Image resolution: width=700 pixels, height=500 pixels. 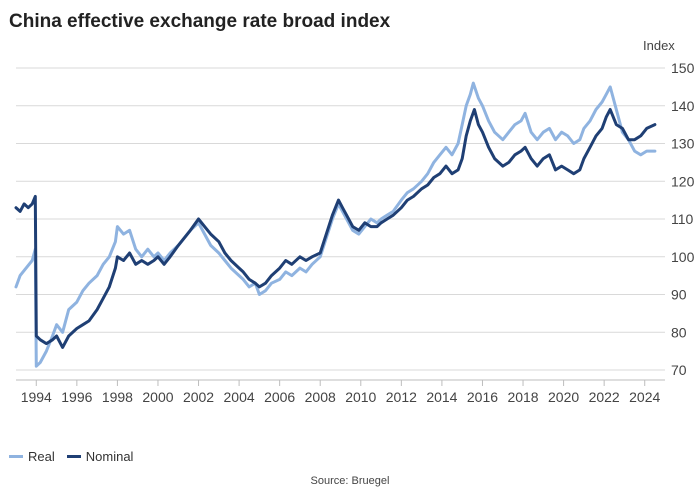 What do you see at coordinates (604, 397) in the screenshot?
I see `x-tick-label-2022: 2022` at bounding box center [604, 397].